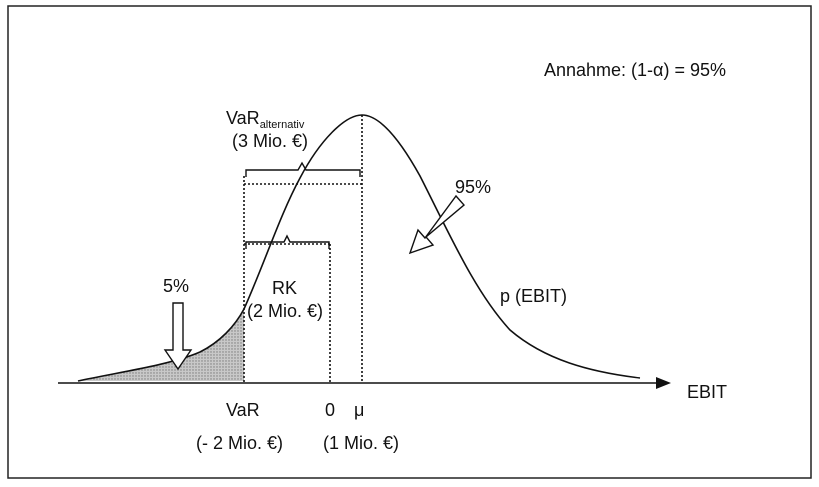  What do you see at coordinates (282, 125) in the screenshot?
I see `var-alternativ-sub: alternativ` at bounding box center [282, 125].